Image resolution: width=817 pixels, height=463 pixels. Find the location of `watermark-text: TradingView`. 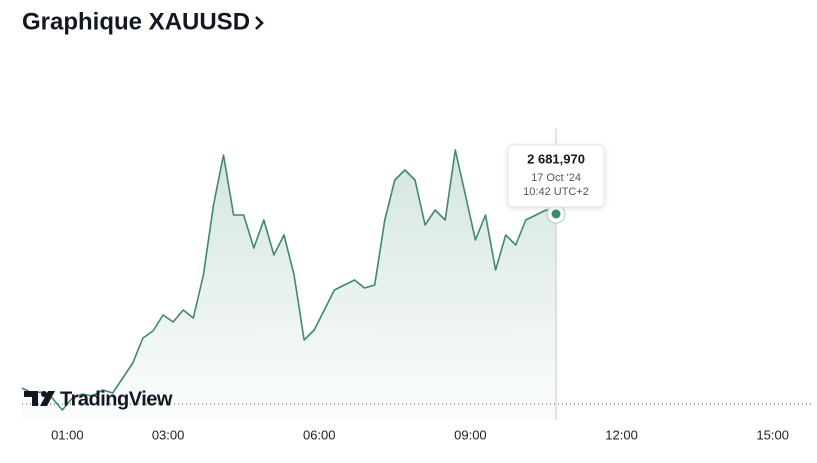

watermark-text: TradingView is located at coordinates (116, 399).